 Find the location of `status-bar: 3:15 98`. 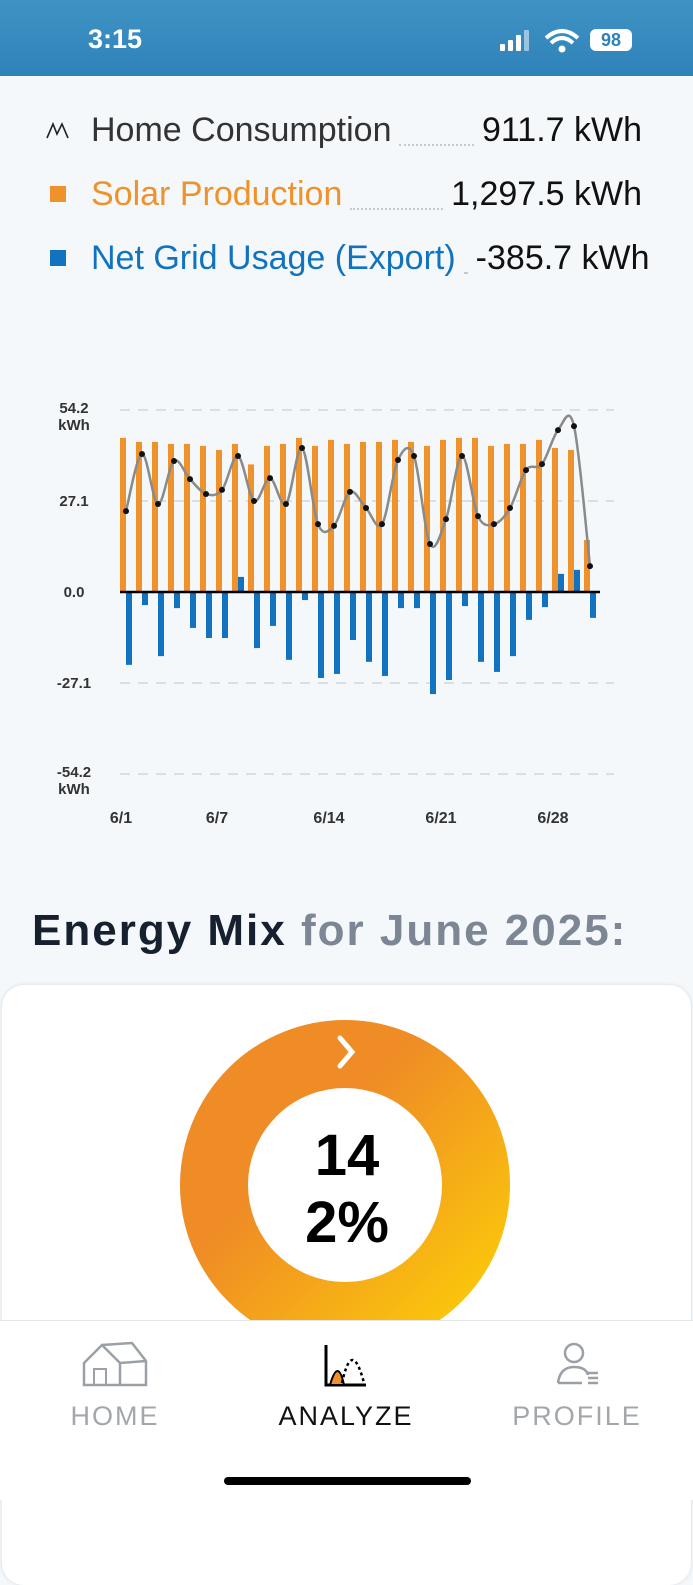

status-bar: 3:15 98 is located at coordinates (346, 38).